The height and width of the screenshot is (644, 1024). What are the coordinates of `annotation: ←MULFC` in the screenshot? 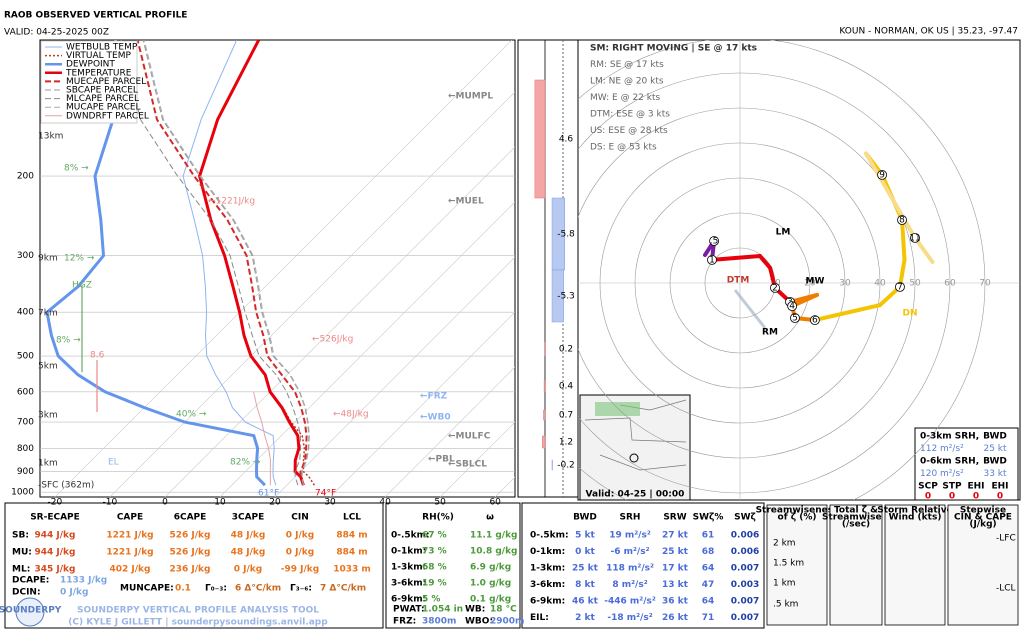 It's located at (469, 437).